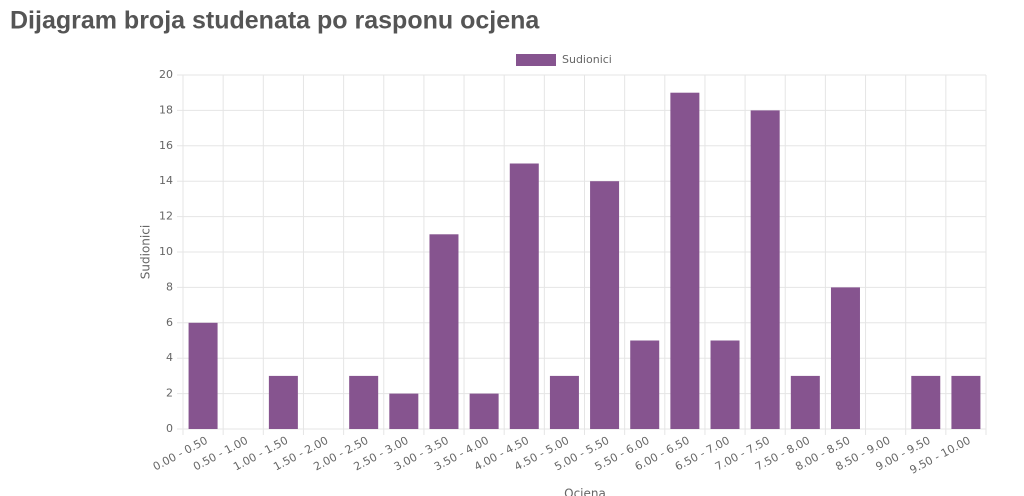 The image size is (1024, 496). What do you see at coordinates (536, 60) in the screenshot?
I see `legend-swatch` at bounding box center [536, 60].